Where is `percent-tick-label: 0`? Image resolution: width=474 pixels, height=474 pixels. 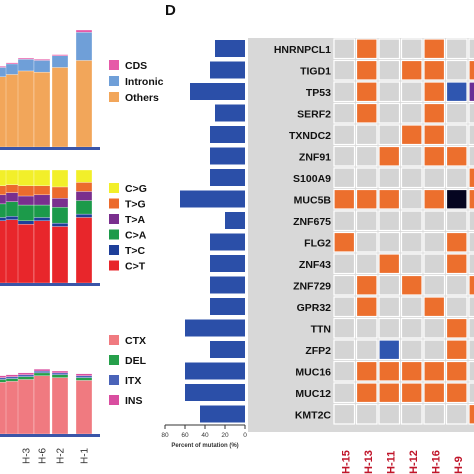
percent-tick-label: 0 is located at coordinates (245, 435).